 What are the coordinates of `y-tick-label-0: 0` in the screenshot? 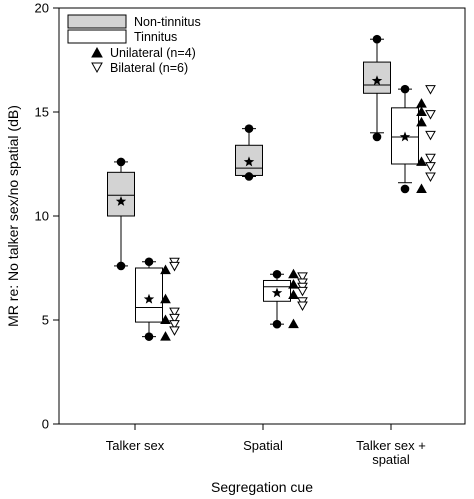 It's located at (45, 424).